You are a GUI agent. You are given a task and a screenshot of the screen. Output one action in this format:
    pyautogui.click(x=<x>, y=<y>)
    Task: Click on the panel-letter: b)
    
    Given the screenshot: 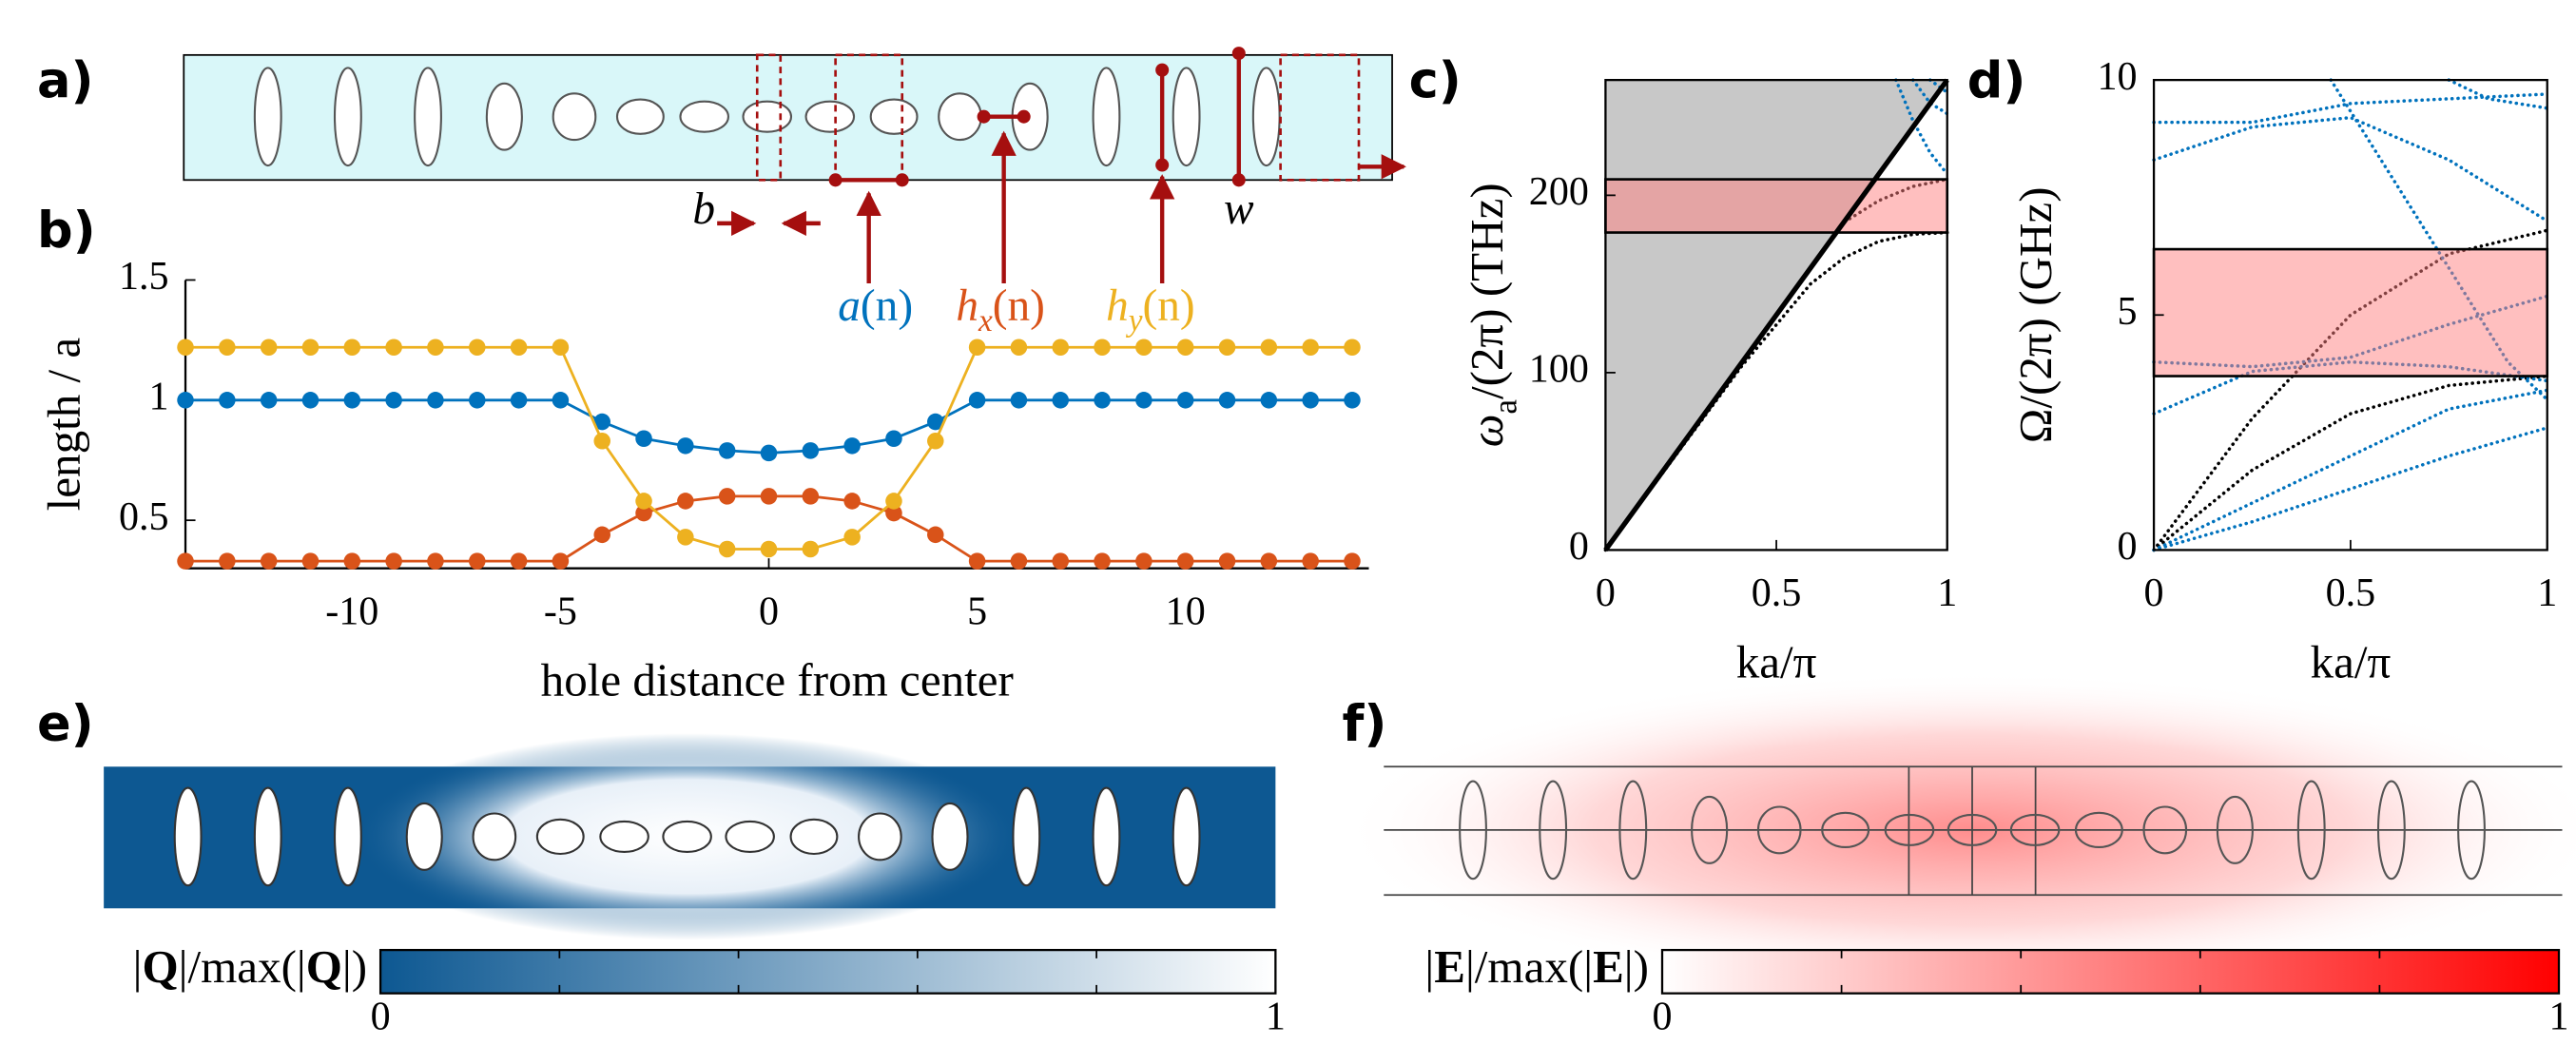 What is the action you would take?
    pyautogui.click(x=66, y=231)
    